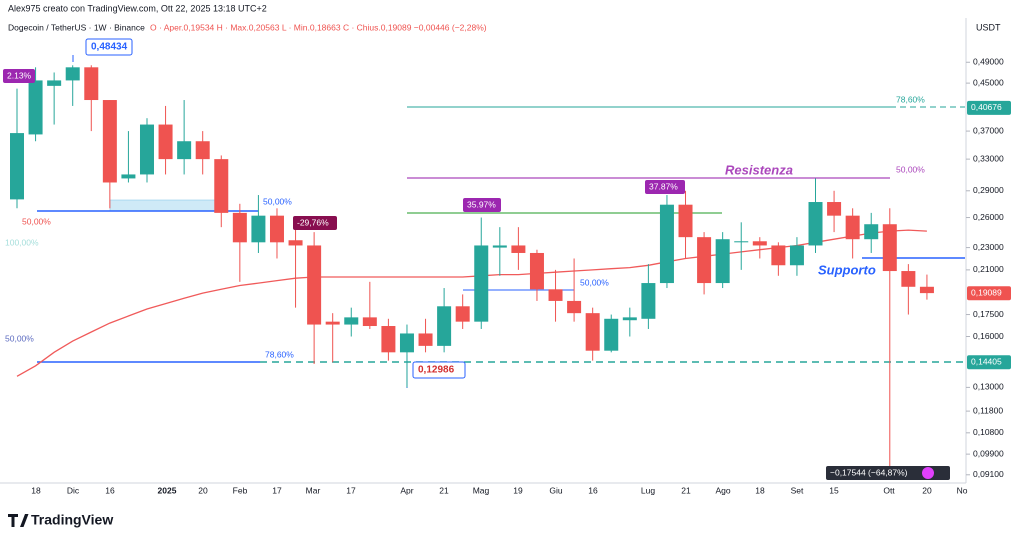 Image resolution: width=1024 pixels, height=539 pixels. What do you see at coordinates (18, 520) in the screenshot?
I see `logo-icon` at bounding box center [18, 520].